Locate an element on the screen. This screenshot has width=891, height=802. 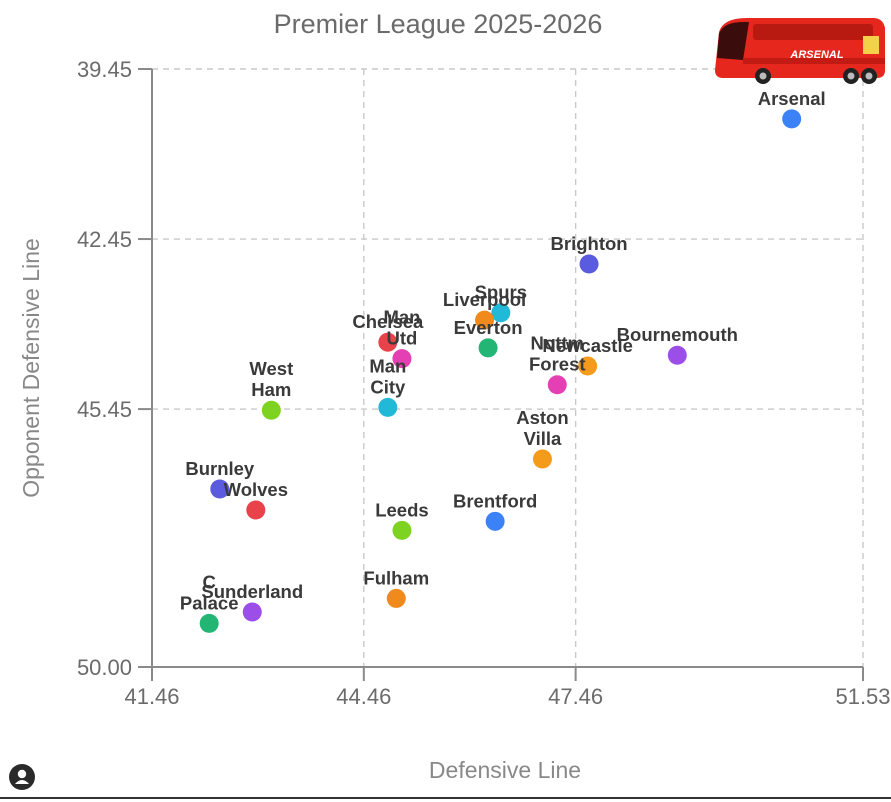
point-label: Nottm is located at coordinates (557, 343).